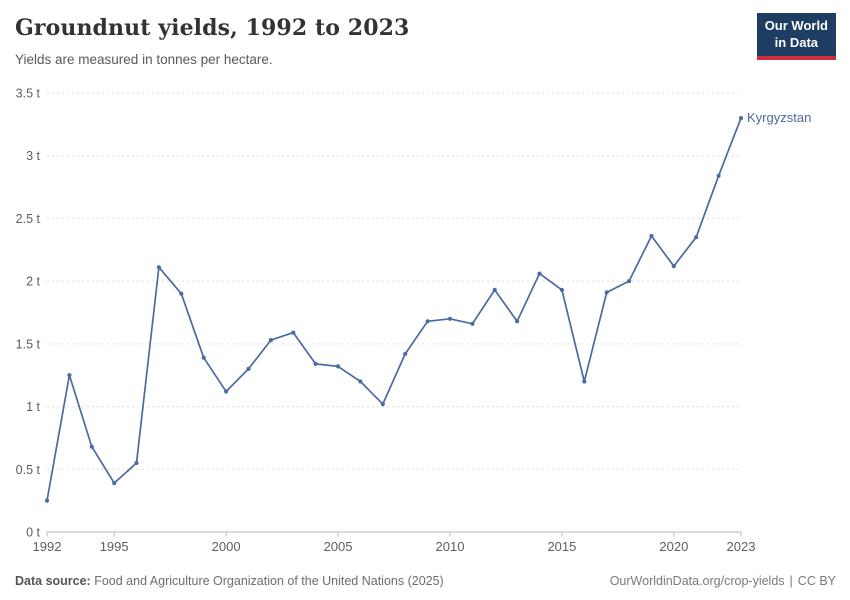  Describe the element at coordinates (697, 581) in the screenshot. I see `footer-link: OurWorldinData.org/crop-yields` at that location.